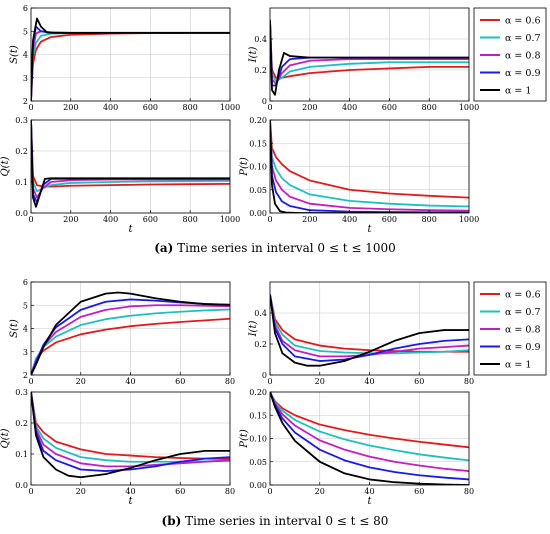 Image resolution: width=550 pixels, height=534 pixels. I want to click on caption-b-tag: (b), so click(171, 521).